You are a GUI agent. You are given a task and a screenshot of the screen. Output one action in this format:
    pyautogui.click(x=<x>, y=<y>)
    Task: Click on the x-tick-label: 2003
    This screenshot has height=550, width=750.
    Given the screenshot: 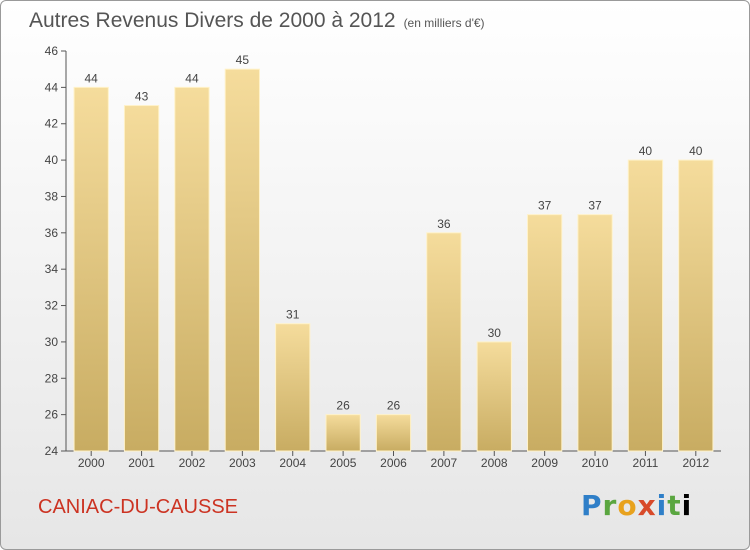 What is the action you would take?
    pyautogui.click(x=242, y=463)
    